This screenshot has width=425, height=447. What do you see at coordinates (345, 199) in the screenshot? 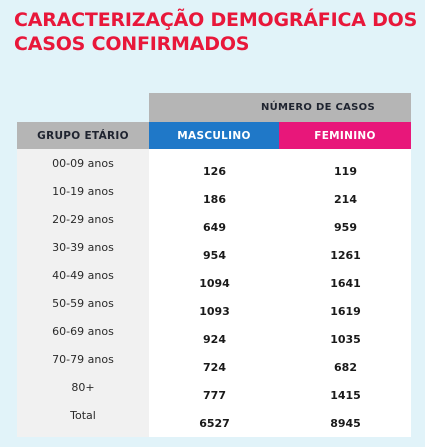
I see `feminino-value: 214` at bounding box center [345, 199].